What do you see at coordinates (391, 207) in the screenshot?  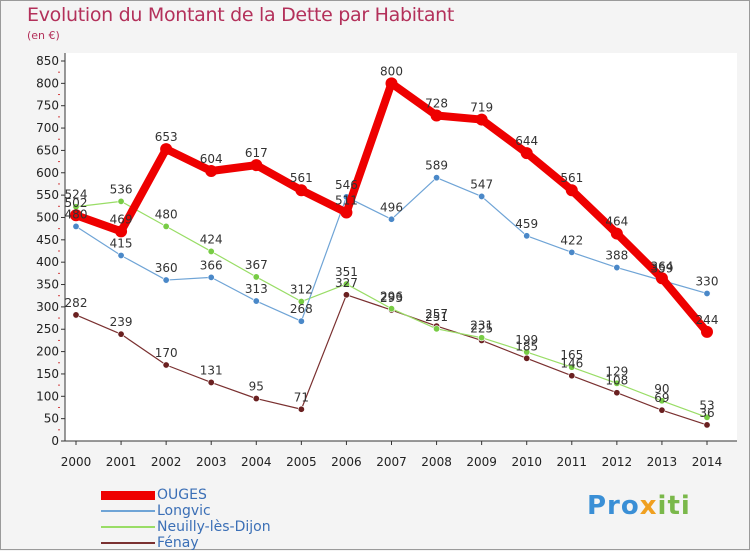 I see `data-label: 496` at bounding box center [391, 207].